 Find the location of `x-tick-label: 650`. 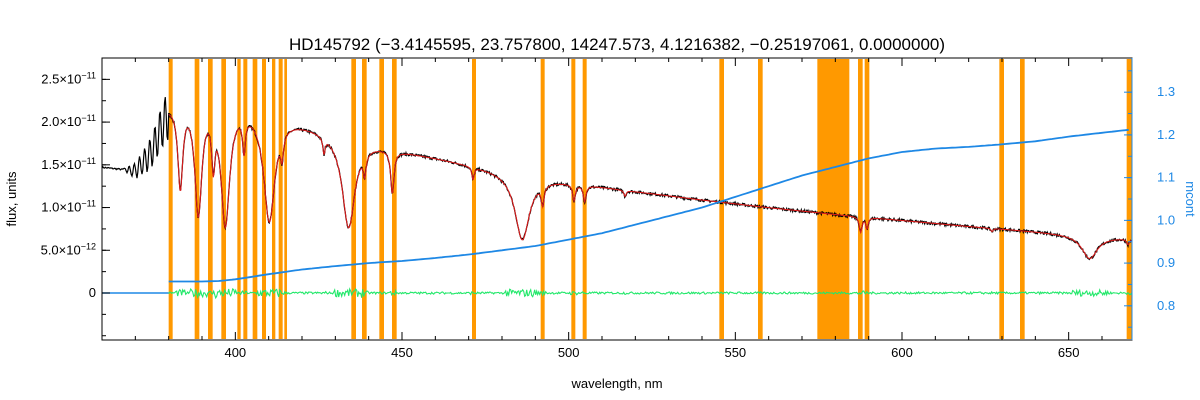

x-tick-label: 650 is located at coordinates (1069, 352).